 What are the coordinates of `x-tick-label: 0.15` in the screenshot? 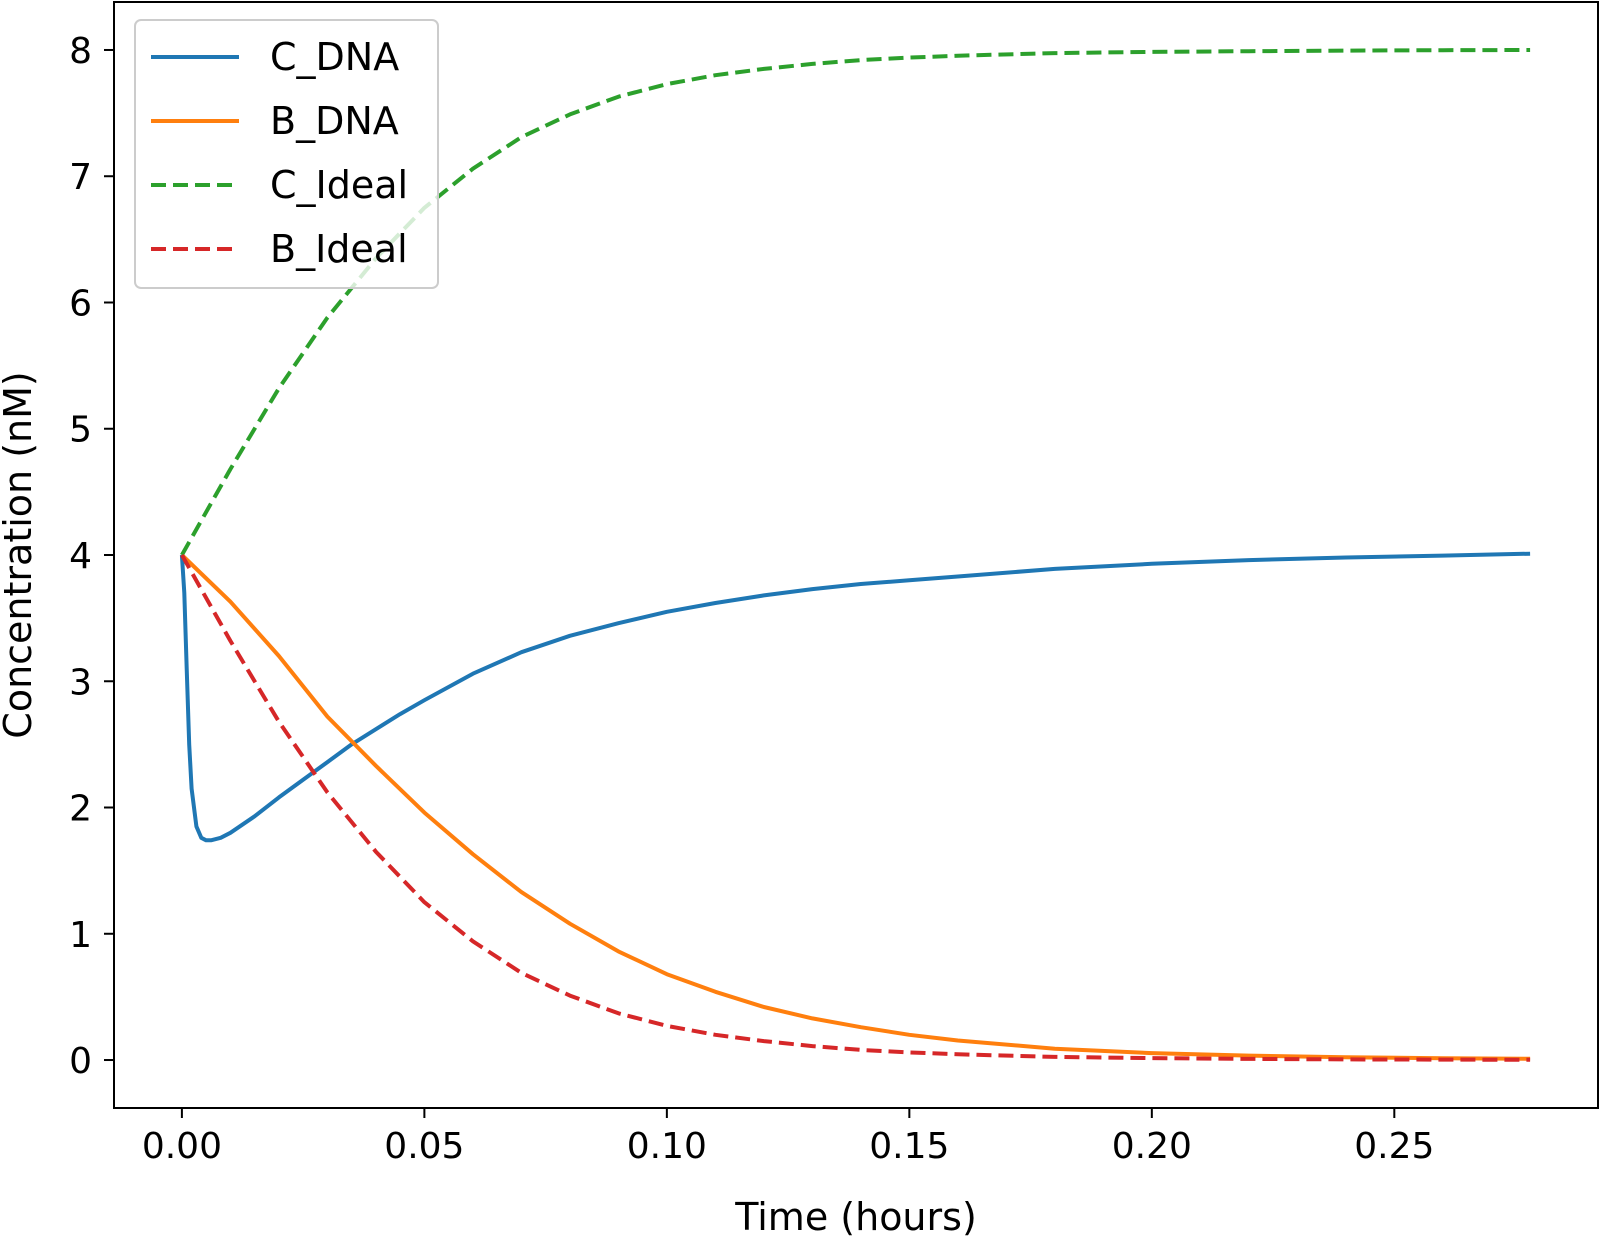 It's located at (909, 1146).